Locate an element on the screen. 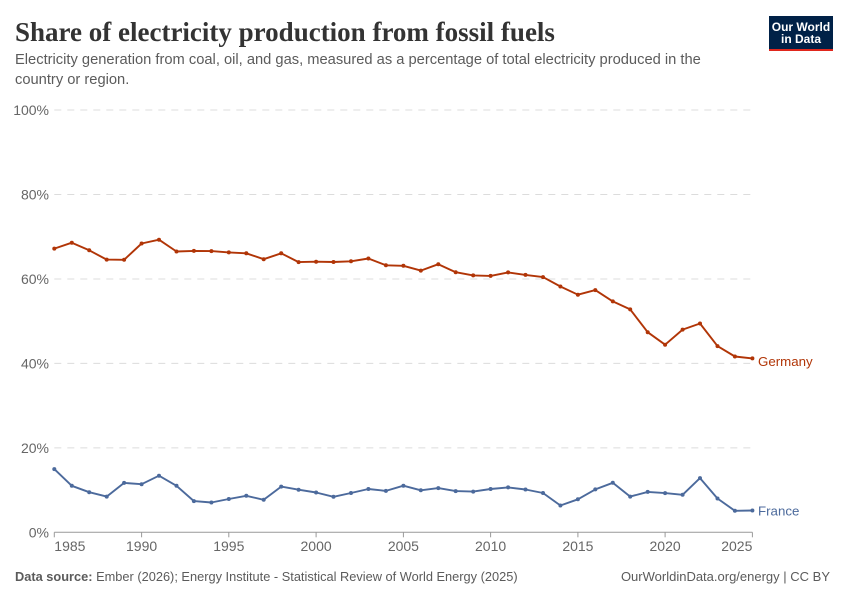  svg-text: 60% is located at coordinates (35, 279).